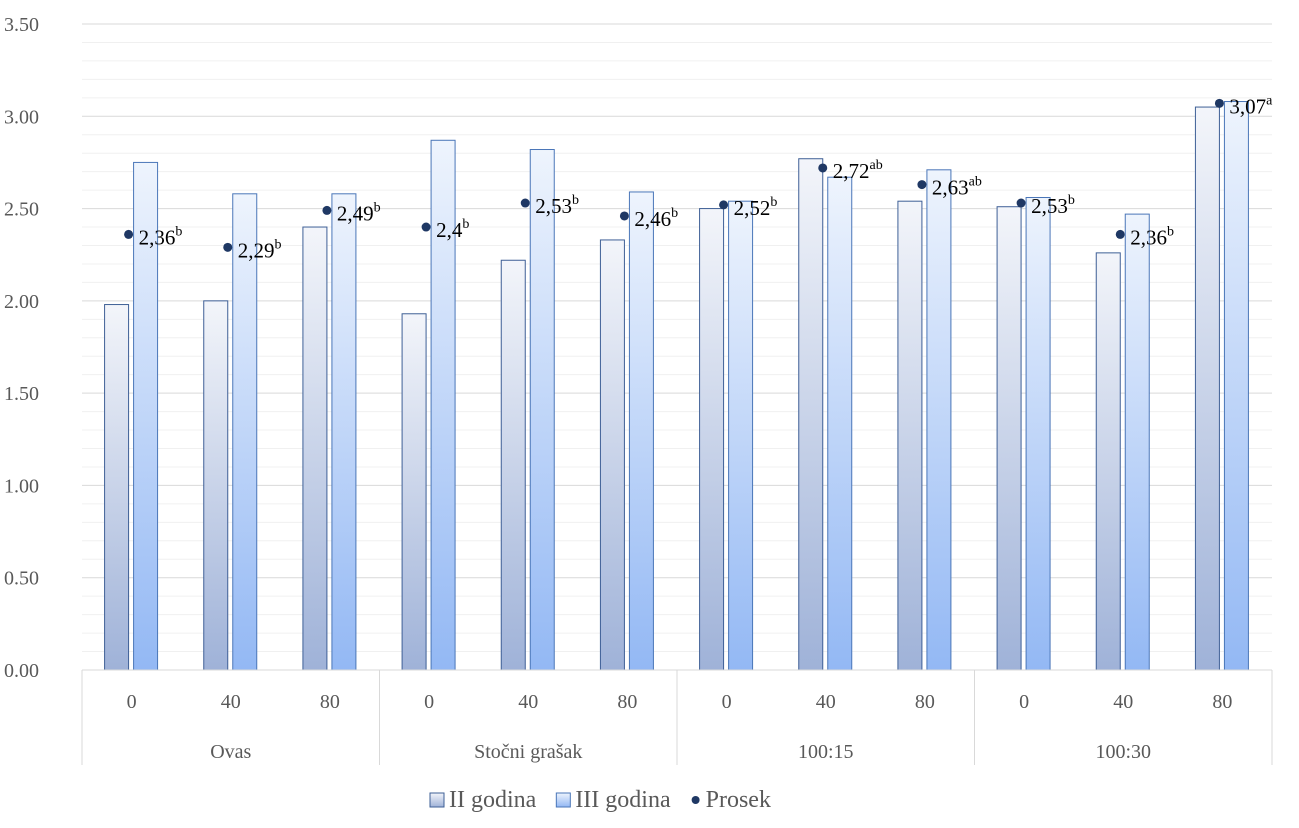 This screenshot has height=828, width=1299. What do you see at coordinates (493, 800) in the screenshot?
I see `legend-label: II godina` at bounding box center [493, 800].